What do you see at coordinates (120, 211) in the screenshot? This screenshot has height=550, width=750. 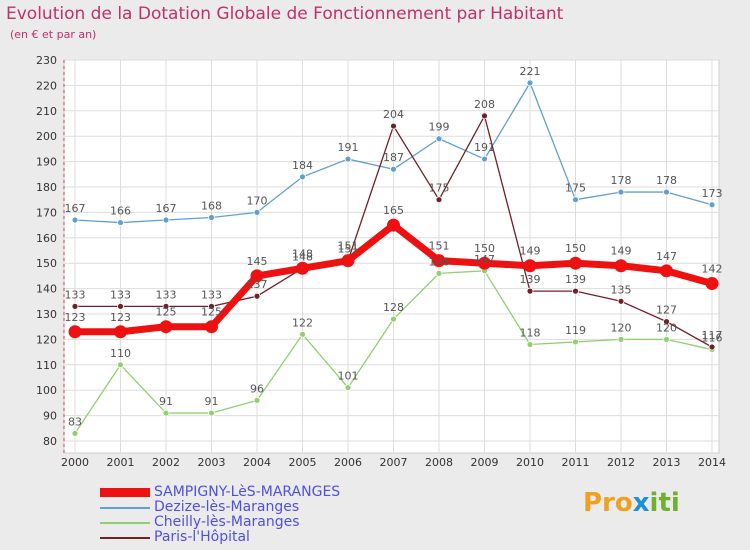 I see `data-label: 166` at bounding box center [120, 211].